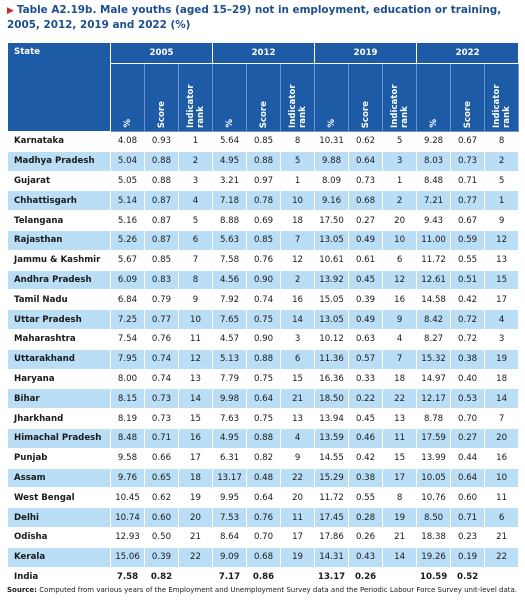 The height and width of the screenshot is (607, 525). I want to click on subheader-label: %, so click(433, 123).